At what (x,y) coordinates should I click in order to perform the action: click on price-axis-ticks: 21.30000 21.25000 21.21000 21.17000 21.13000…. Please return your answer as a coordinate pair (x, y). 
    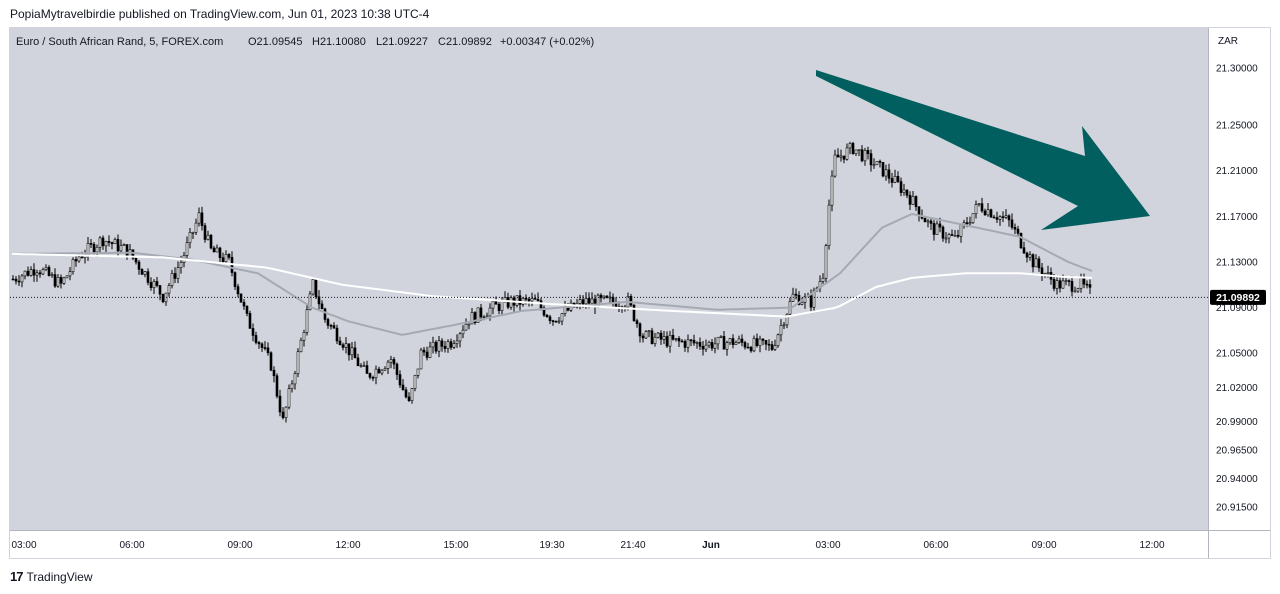
    Looking at the image, I should click on (1237, 288).